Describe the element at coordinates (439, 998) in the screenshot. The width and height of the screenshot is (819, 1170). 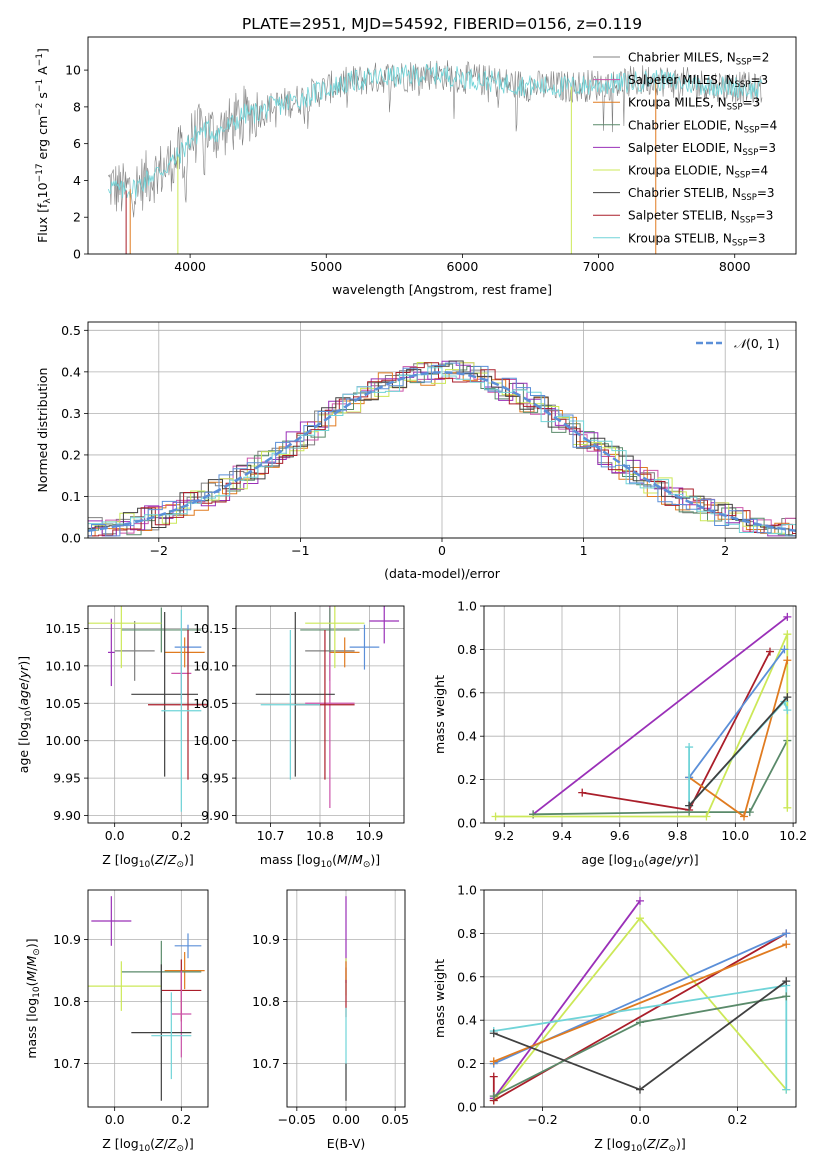
I see `mass_weight_vs_Z-ylabel: mass weight` at that location.